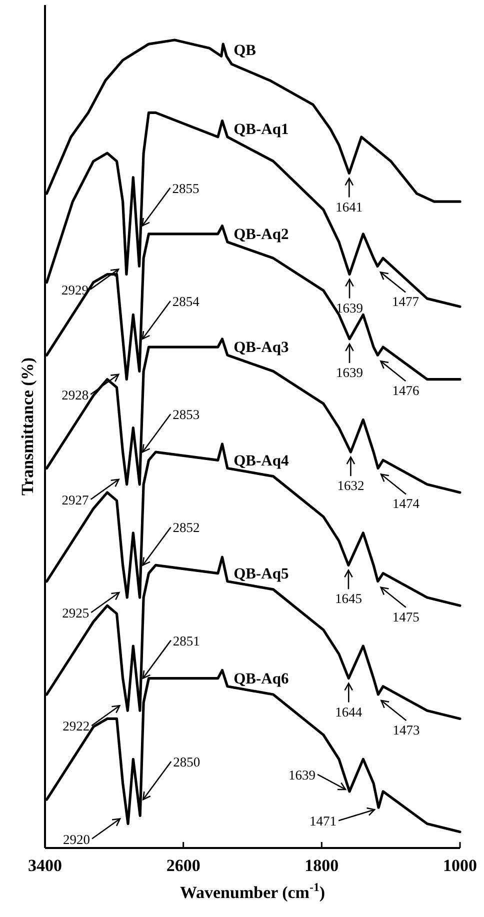 The image size is (484, 917). Describe the element at coordinates (45, 865) in the screenshot. I see `x-tick-label: 3400` at that location.